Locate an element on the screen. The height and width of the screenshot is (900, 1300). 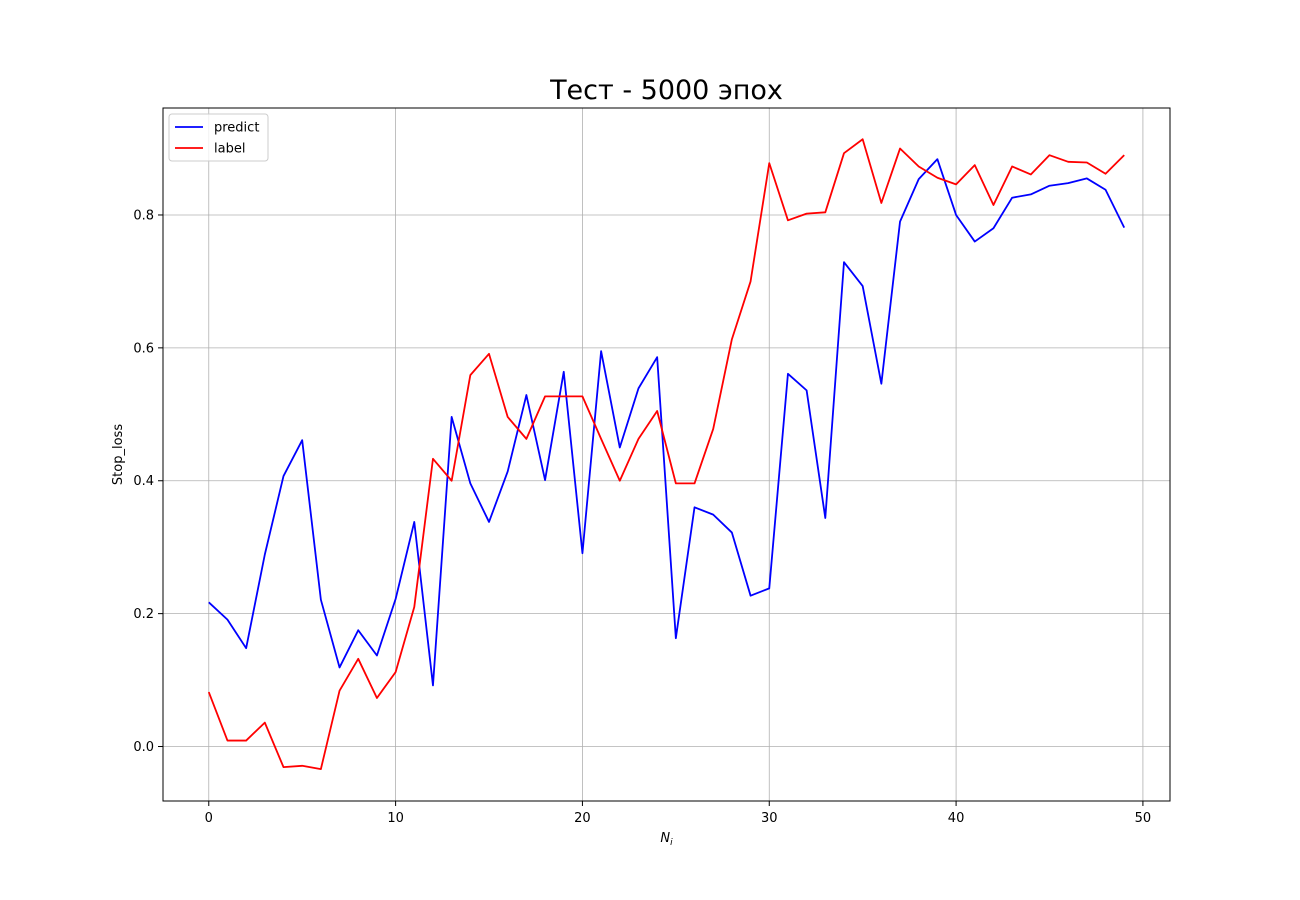
x-tick-label: 50 is located at coordinates (1143, 818).